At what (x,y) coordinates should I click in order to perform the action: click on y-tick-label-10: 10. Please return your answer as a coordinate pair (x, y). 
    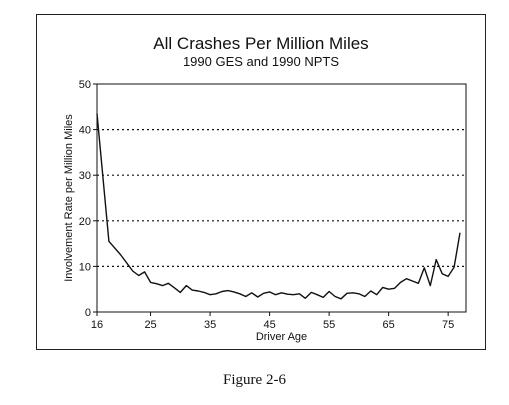
    Looking at the image, I should click on (85, 267).